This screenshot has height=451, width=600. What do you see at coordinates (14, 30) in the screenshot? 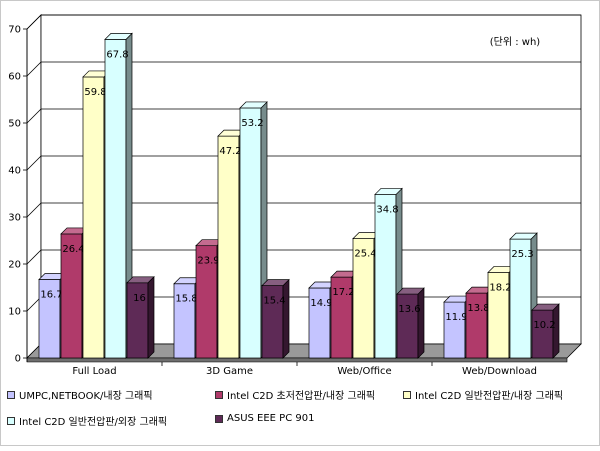
I see `y-tick-label: 70` at bounding box center [14, 30].